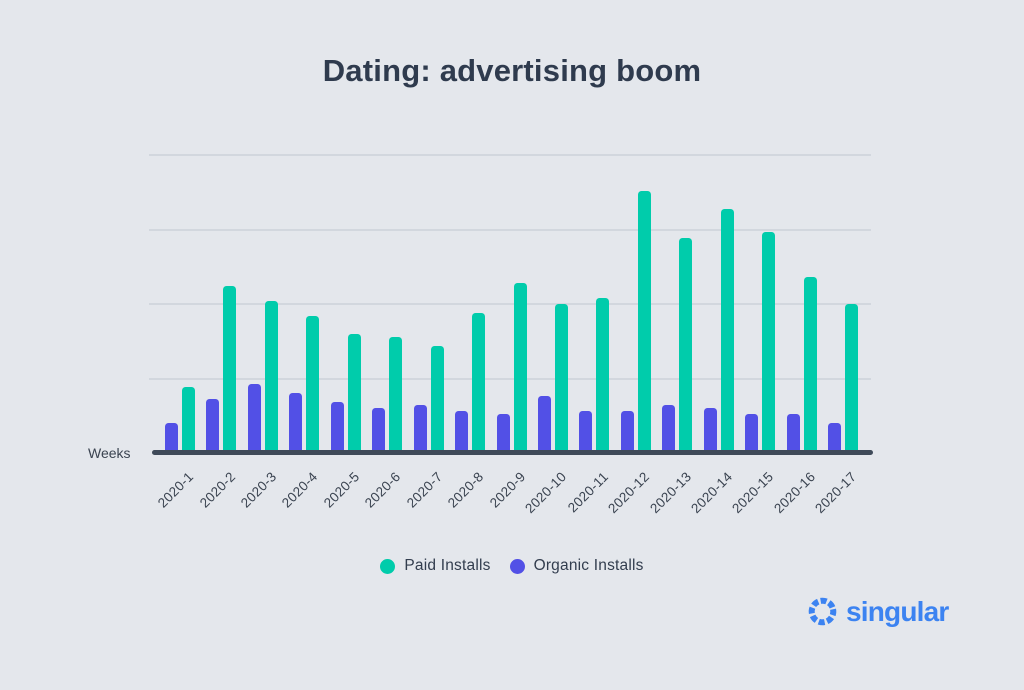  What do you see at coordinates (629, 493) in the screenshot?
I see `x-axis-label-2020-12: 2020-12` at bounding box center [629, 493].